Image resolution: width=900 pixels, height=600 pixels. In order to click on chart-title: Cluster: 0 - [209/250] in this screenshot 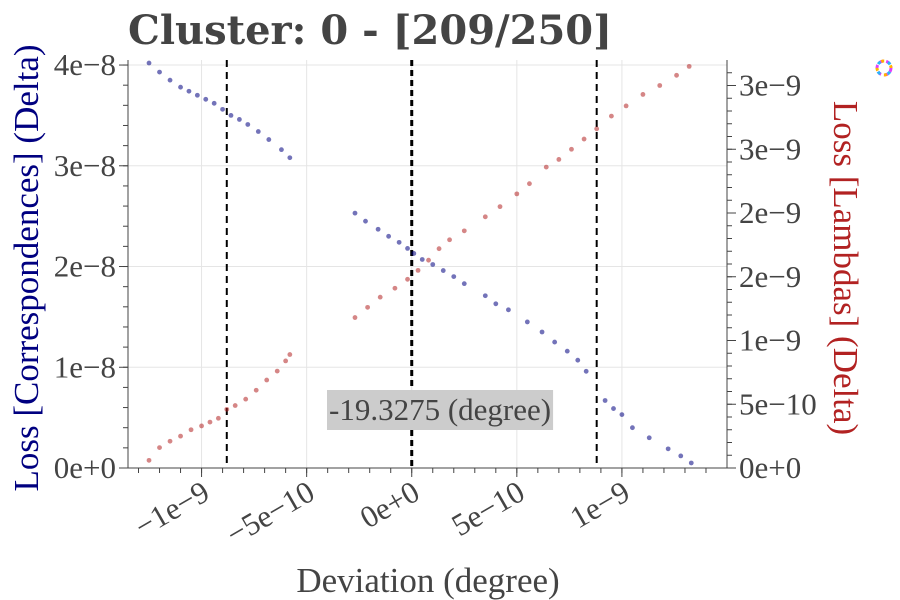, I will do `click(370, 30)`.